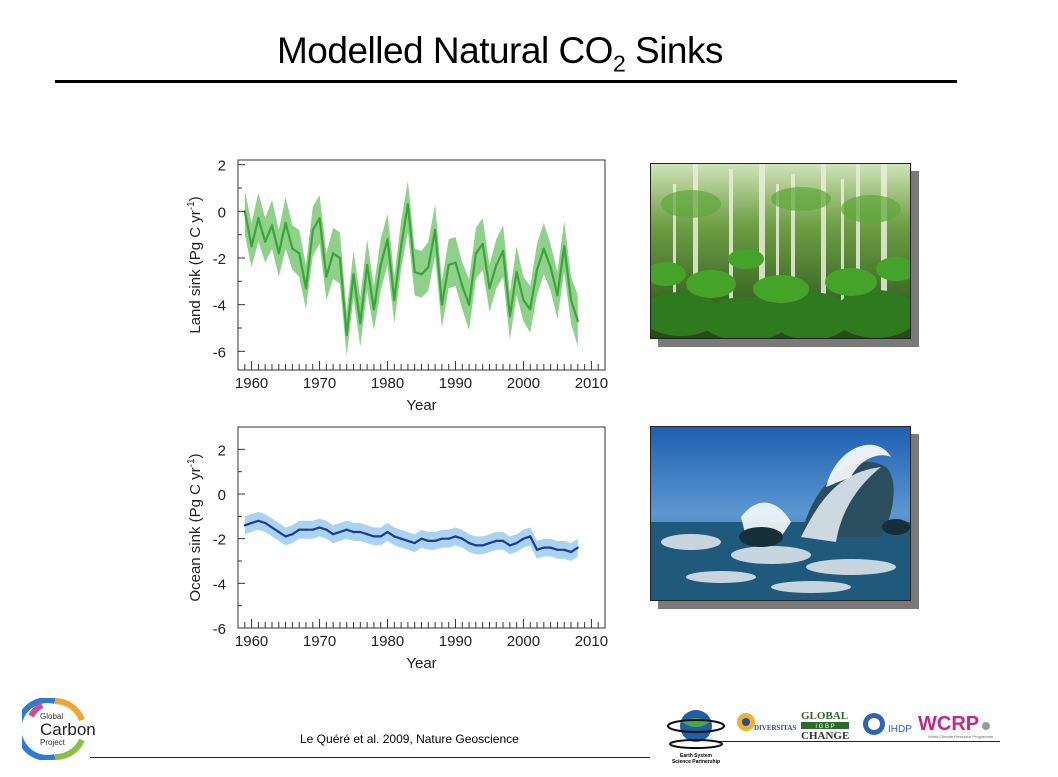 This screenshot has width=1058, height=777. I want to click on ocean-point-1981, so click(394, 536).